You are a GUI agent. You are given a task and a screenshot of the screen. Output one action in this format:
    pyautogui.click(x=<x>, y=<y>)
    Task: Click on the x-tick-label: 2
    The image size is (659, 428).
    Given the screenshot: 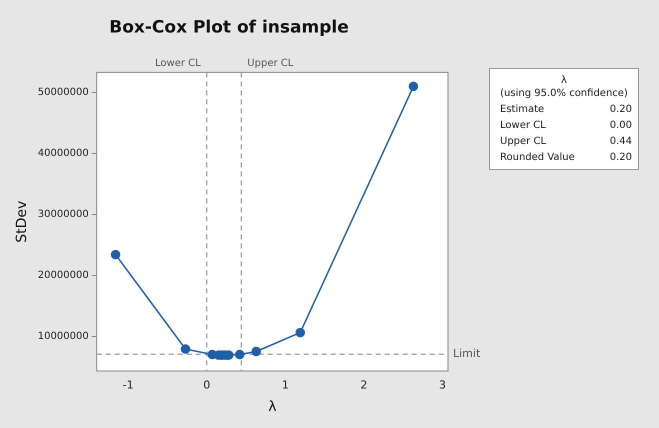 What is the action you would take?
    pyautogui.click(x=364, y=385)
    